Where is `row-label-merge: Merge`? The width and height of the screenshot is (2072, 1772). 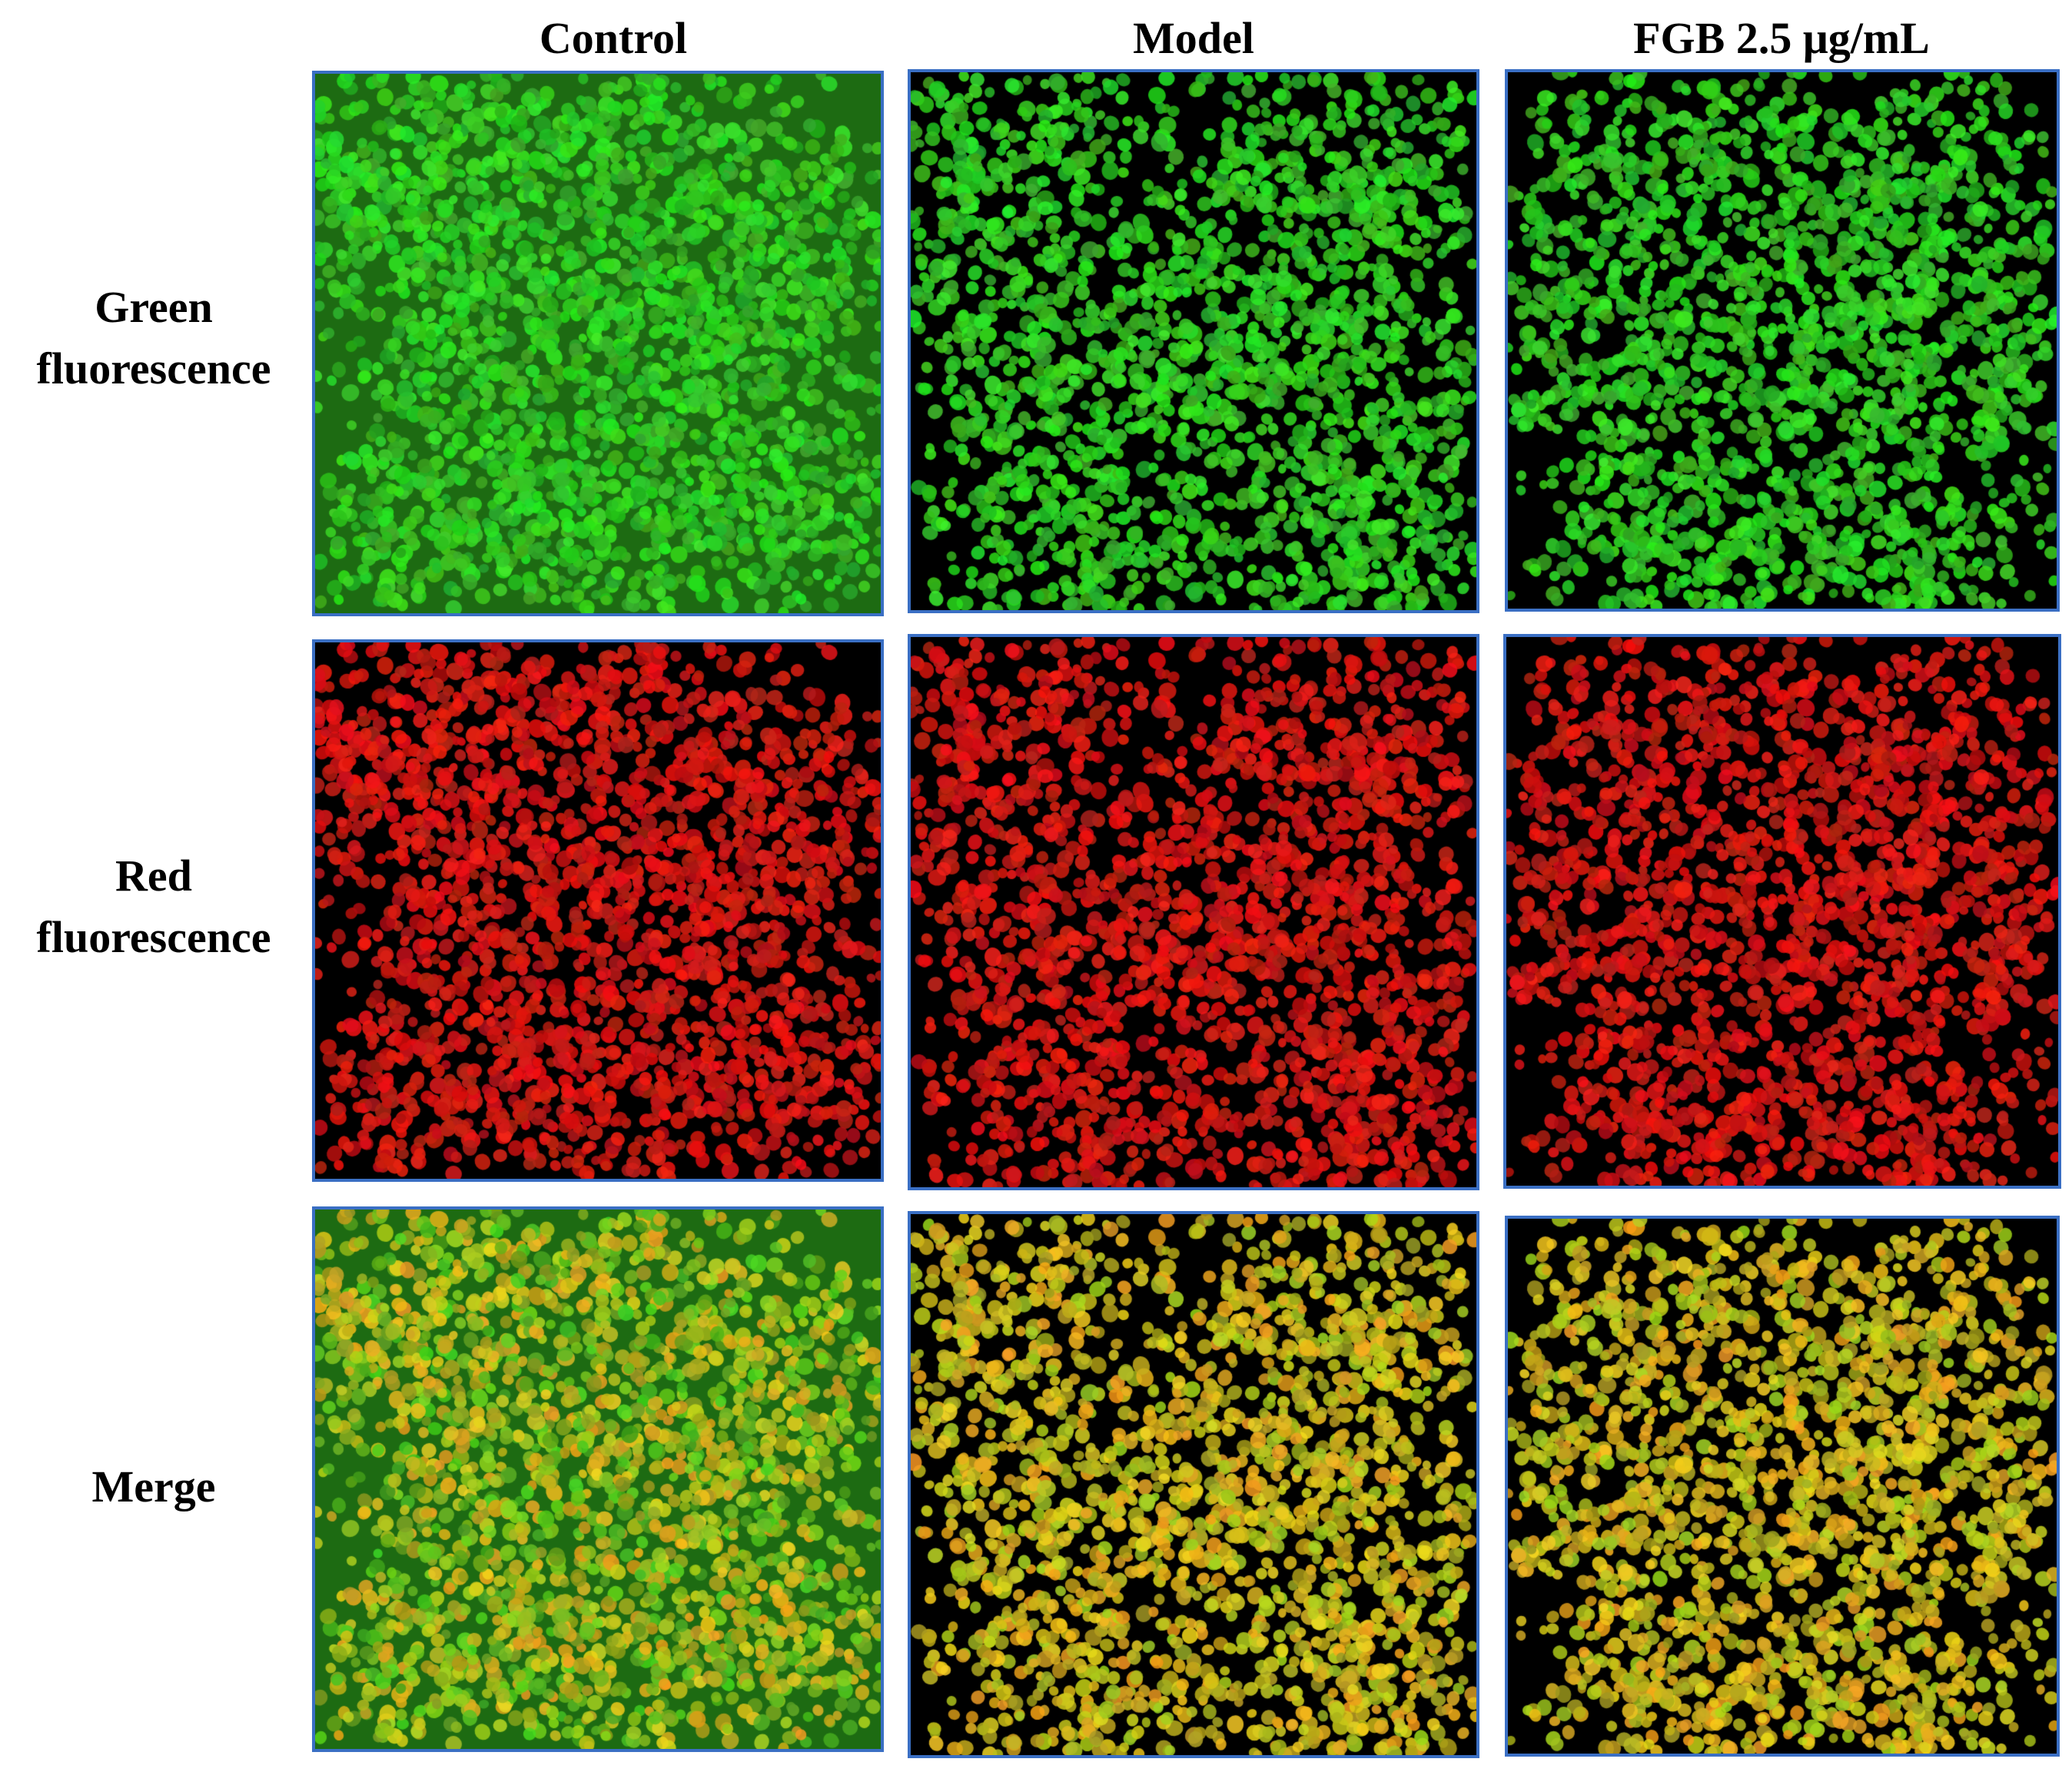 row-label-merge: Merge is located at coordinates (153, 1487).